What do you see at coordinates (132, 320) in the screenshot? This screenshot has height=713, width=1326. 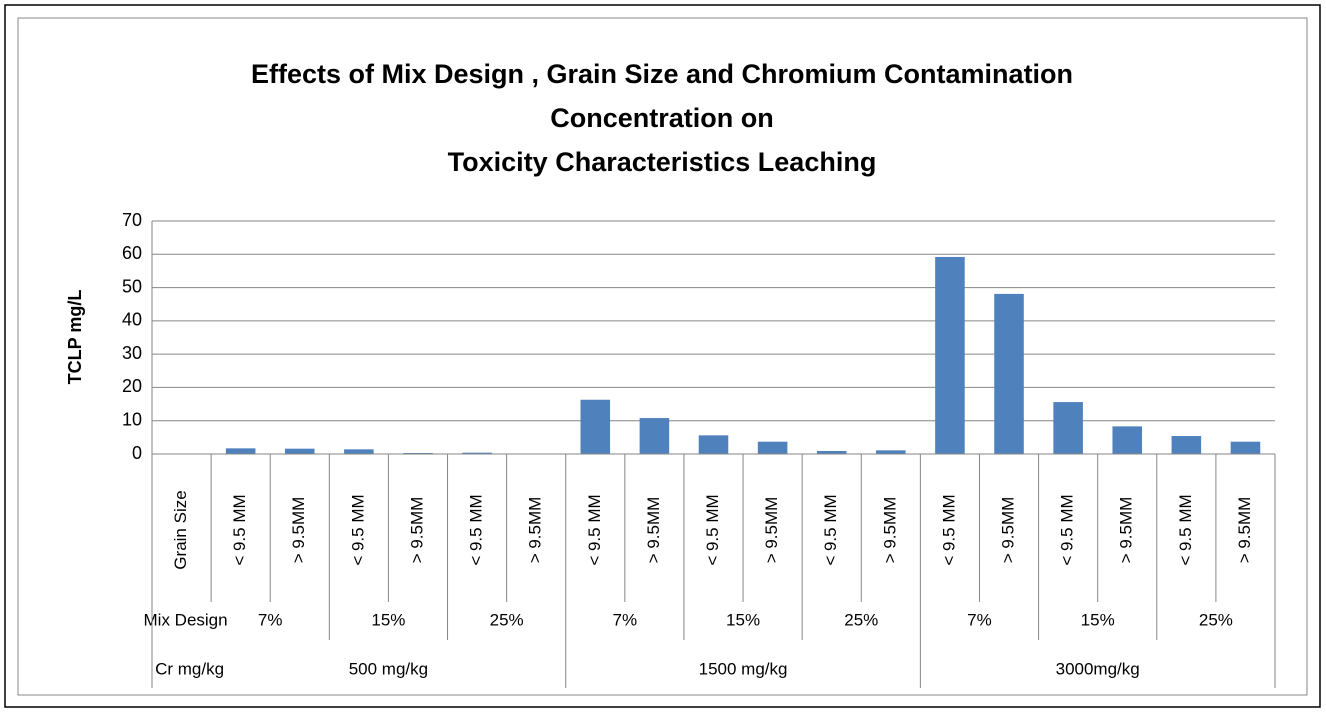 I see `y-tick-label: 40` at bounding box center [132, 320].